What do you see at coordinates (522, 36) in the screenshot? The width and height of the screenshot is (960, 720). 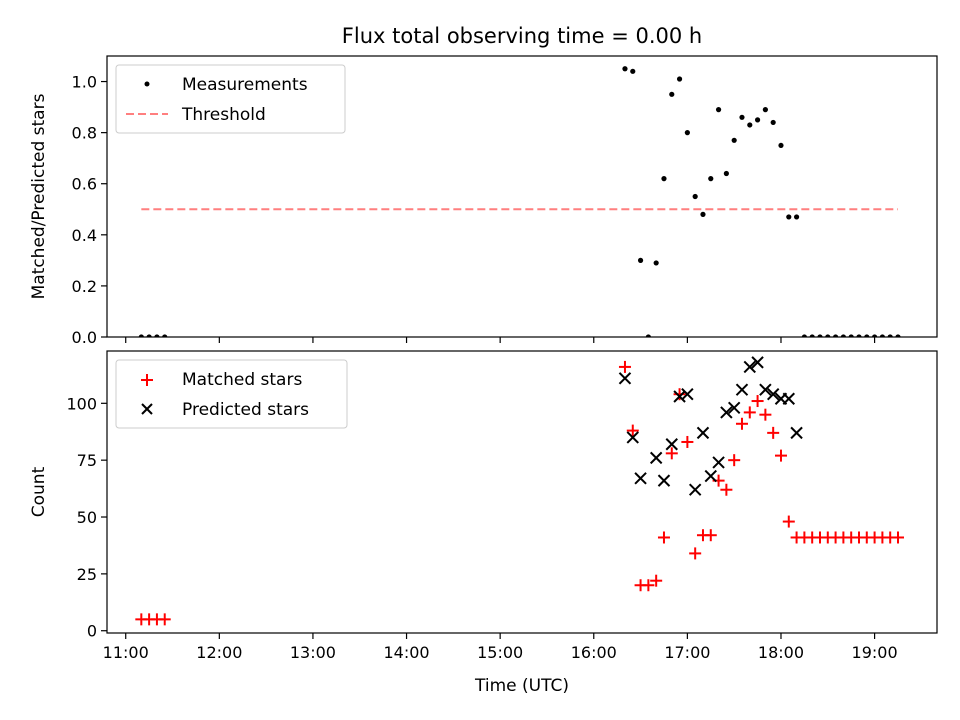 I see `chart-title: Flux total observing time = 0.00 h` at bounding box center [522, 36].